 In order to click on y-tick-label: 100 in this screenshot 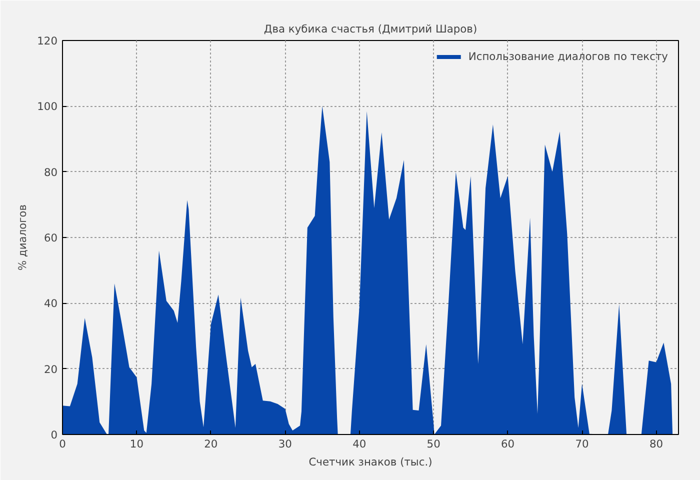, I will do `click(47, 107)`.